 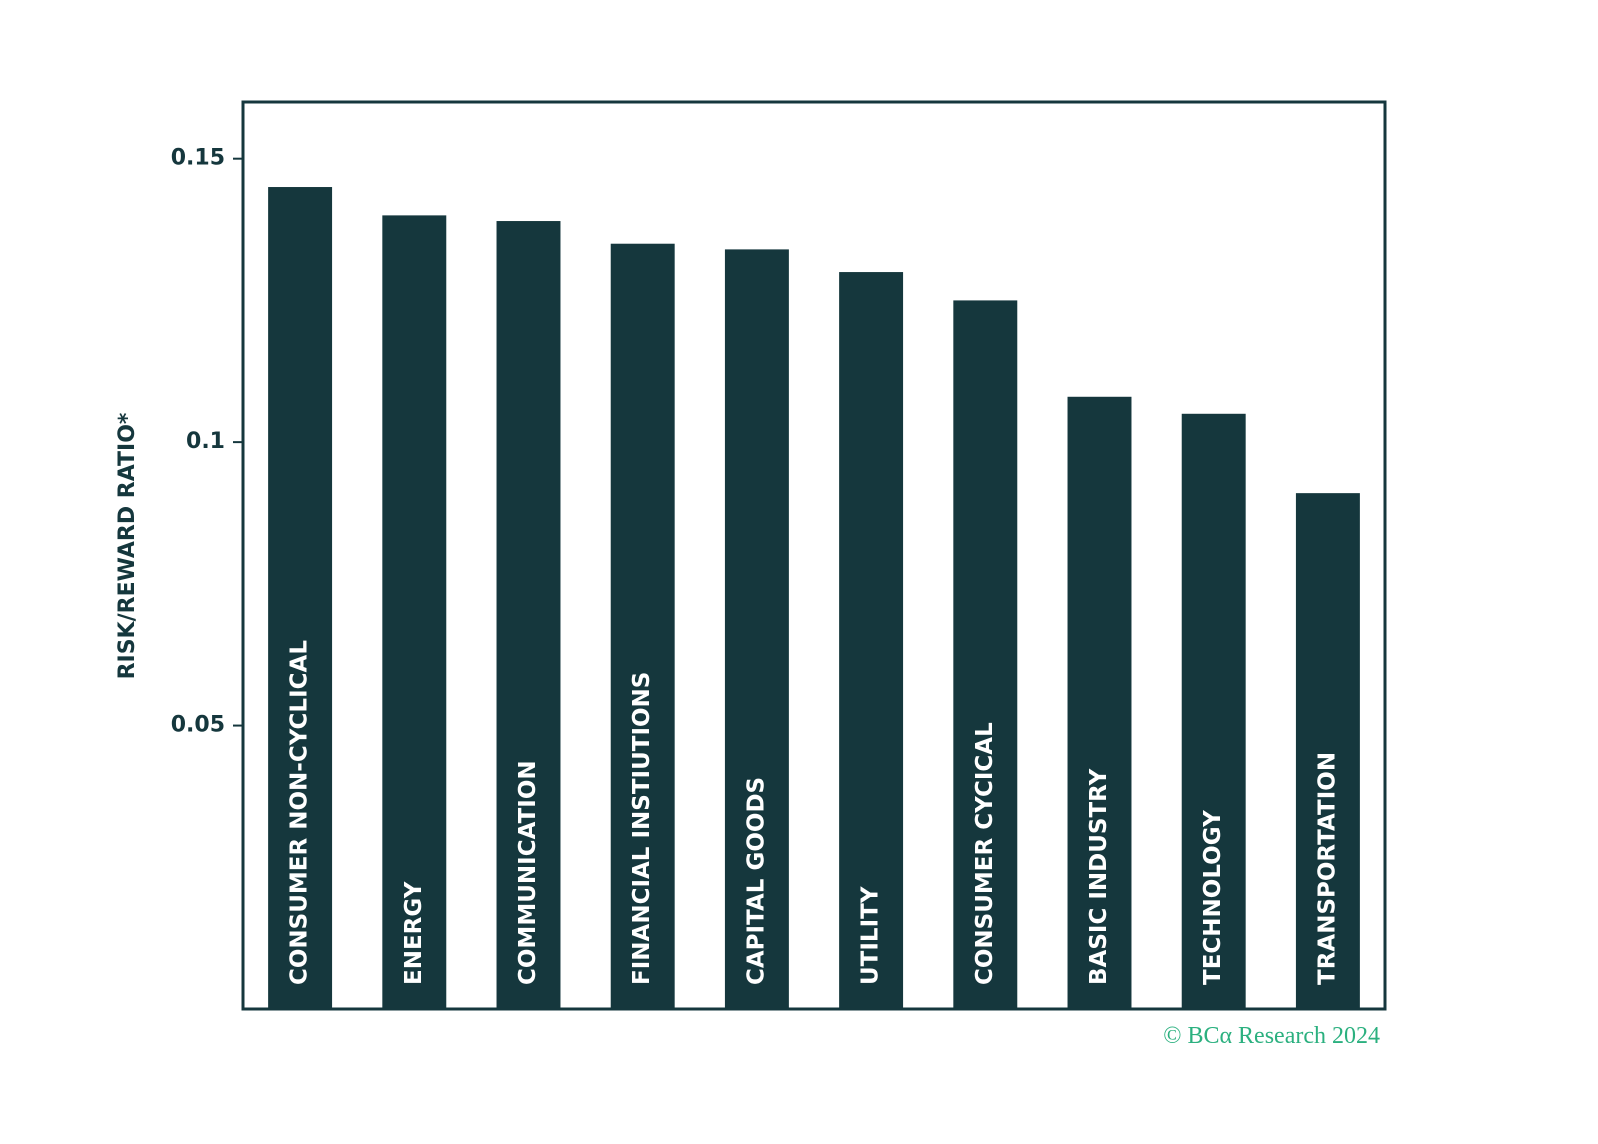 What do you see at coordinates (198, 158) in the screenshot?
I see `y-tick-label: 0.15` at bounding box center [198, 158].